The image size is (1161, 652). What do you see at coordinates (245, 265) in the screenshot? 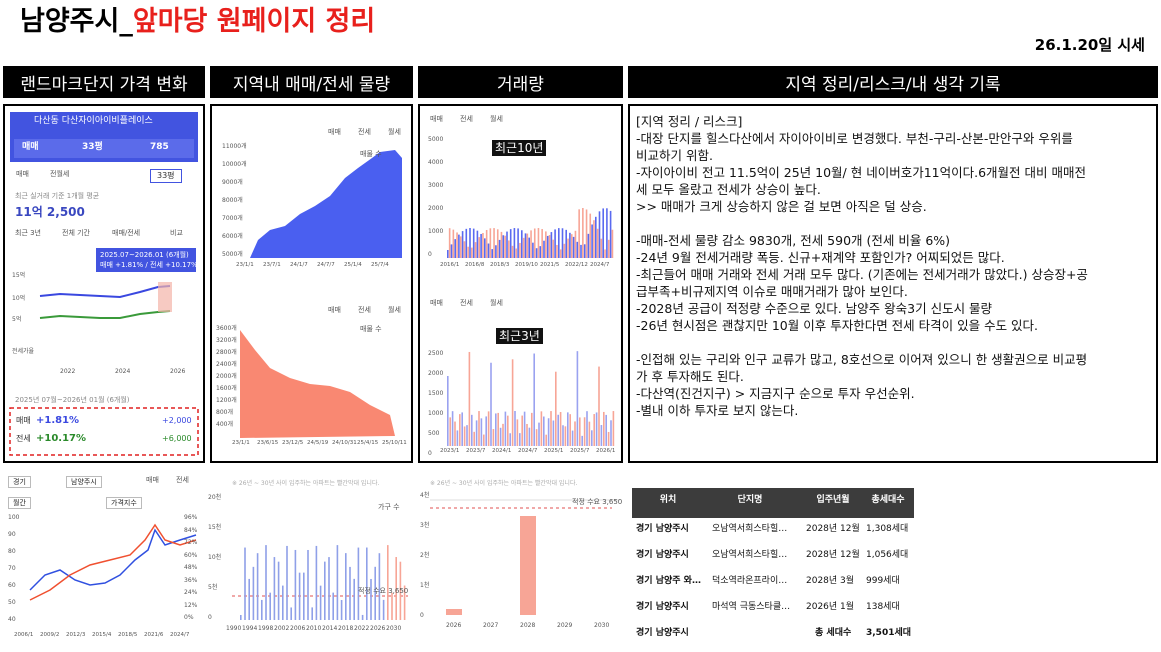
I see `x-tick-label: 23/1/1` at bounding box center [245, 265].